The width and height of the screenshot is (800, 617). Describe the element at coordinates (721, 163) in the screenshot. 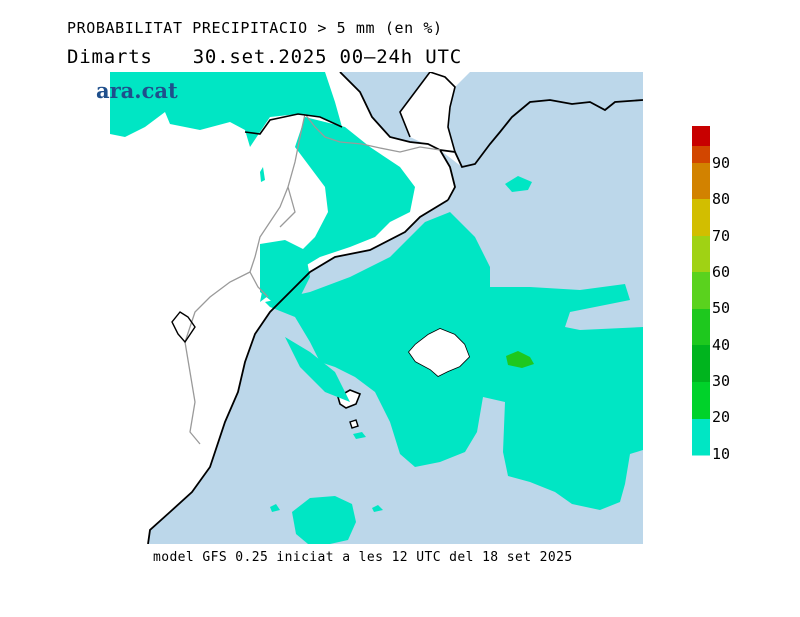

I see `legend-label-90: 90` at that location.